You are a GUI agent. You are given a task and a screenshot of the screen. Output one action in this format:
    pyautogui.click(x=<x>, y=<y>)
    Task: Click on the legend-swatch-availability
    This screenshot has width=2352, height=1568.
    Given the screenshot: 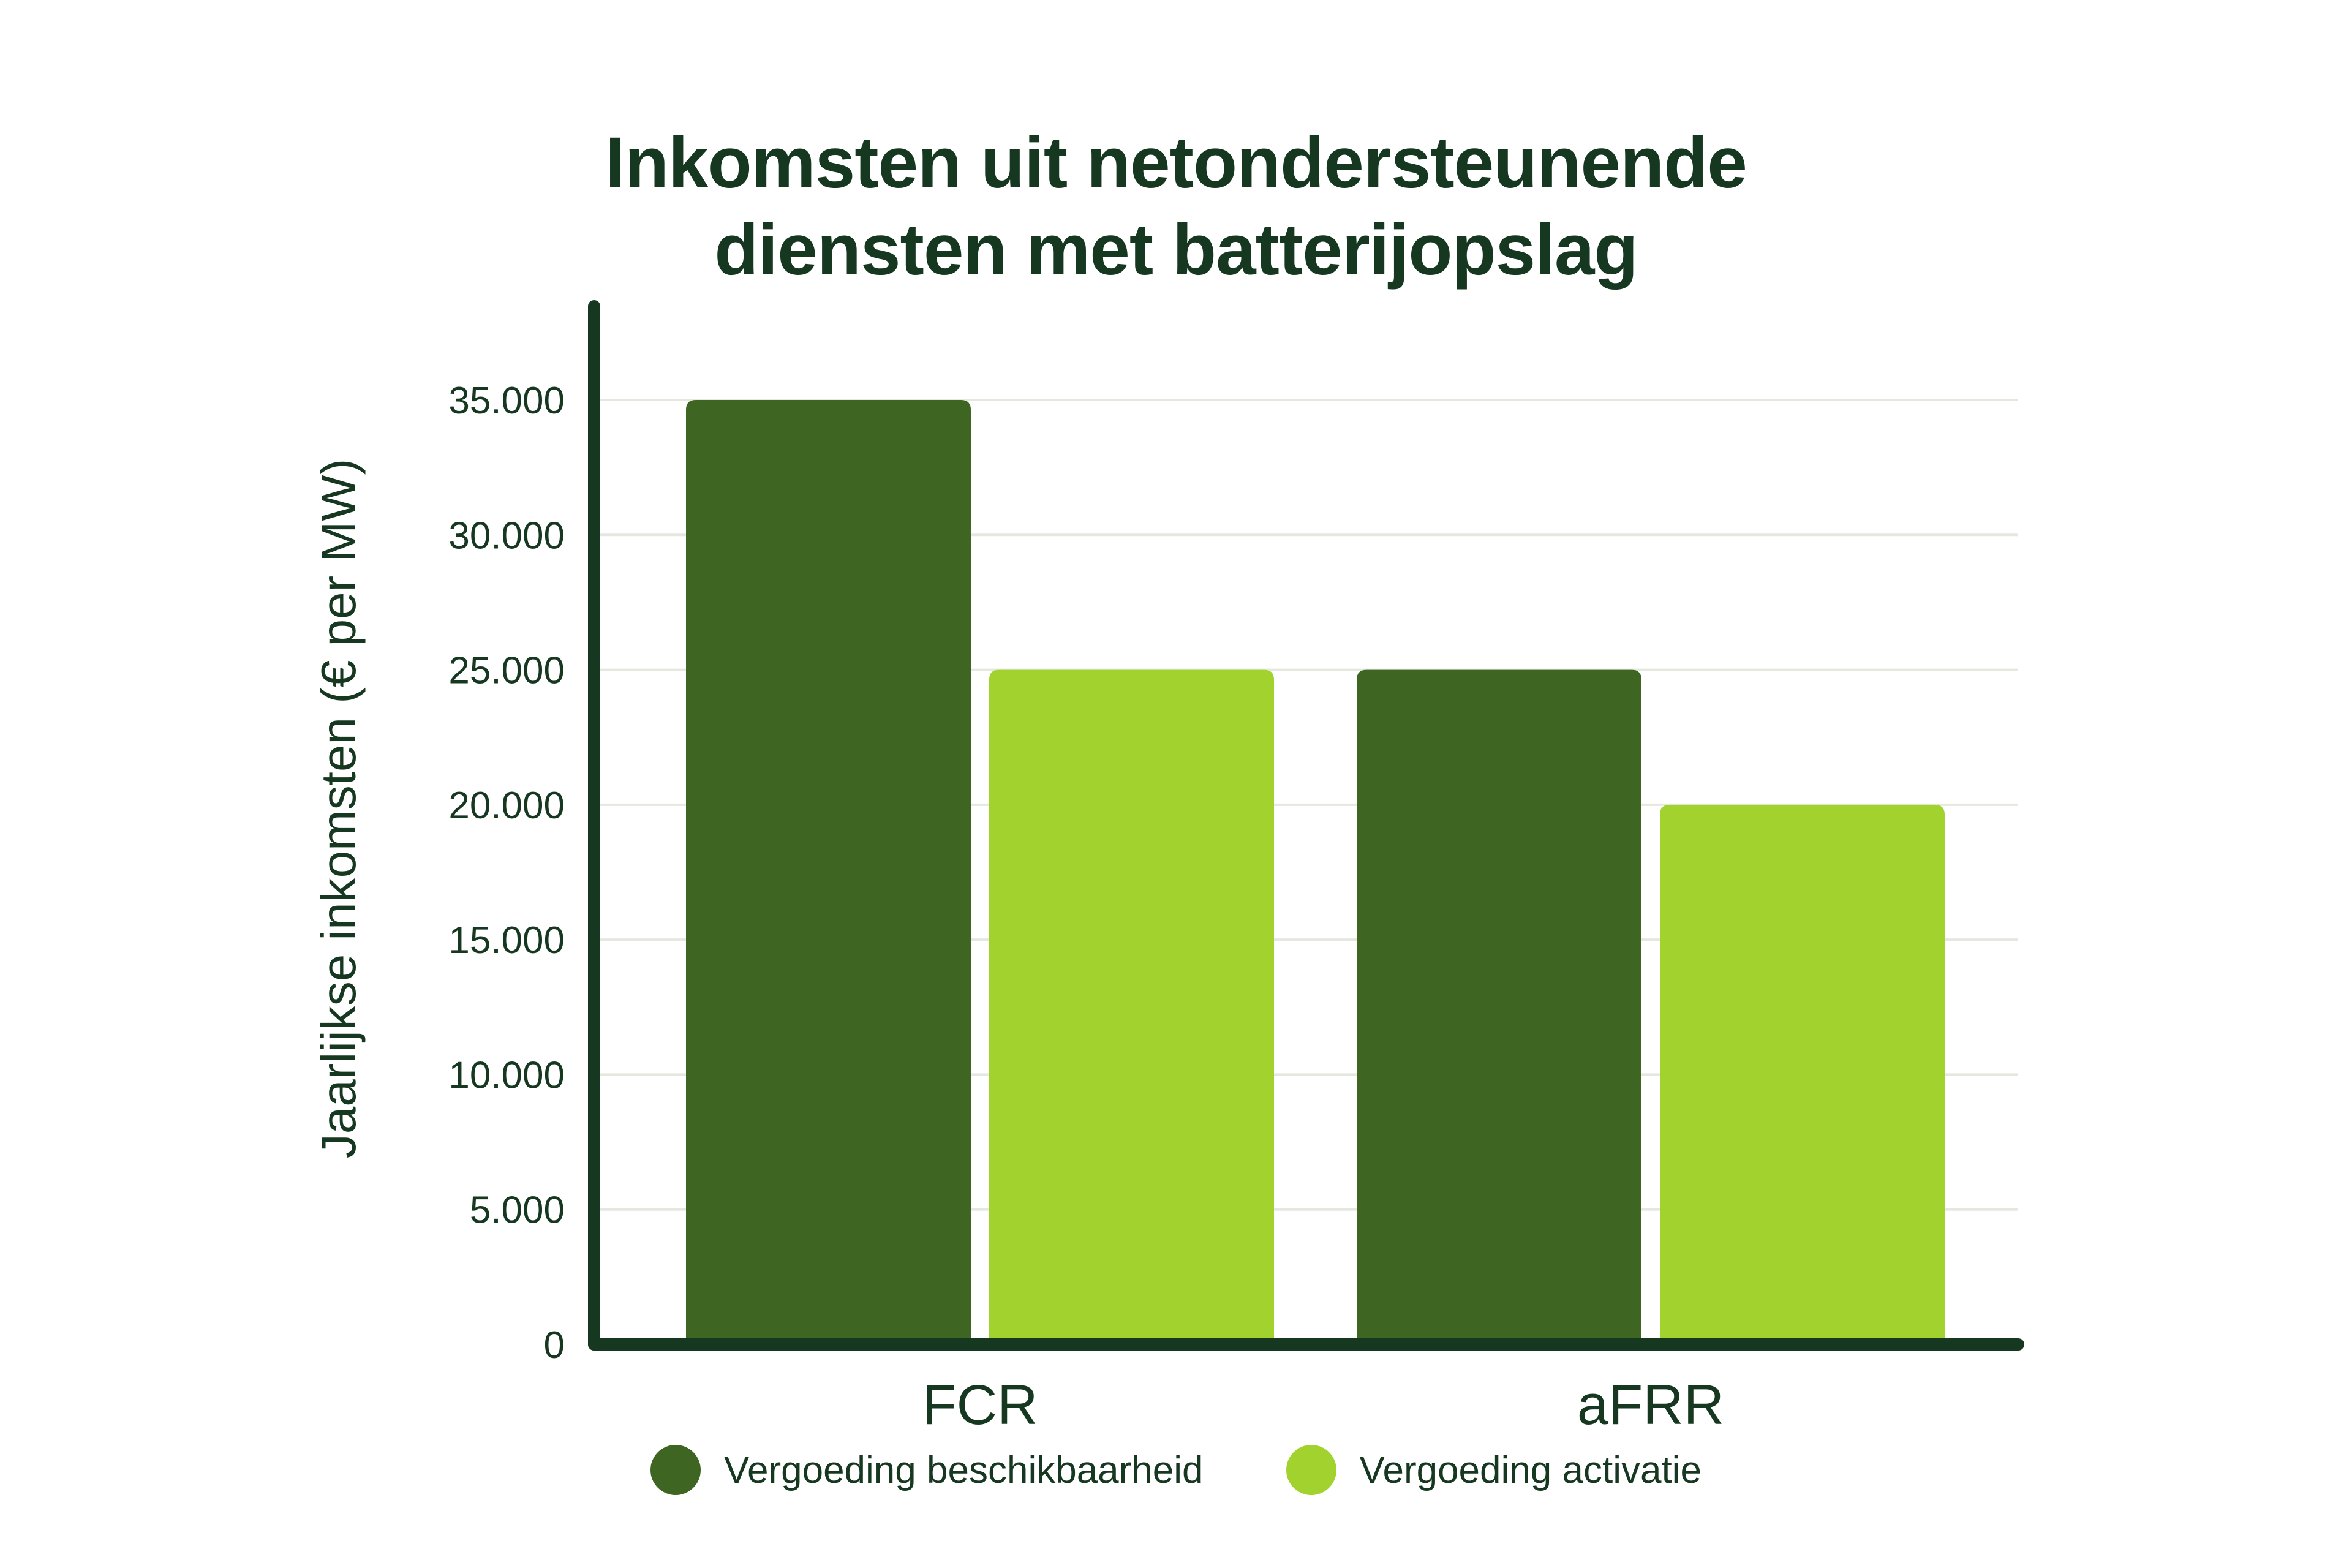 What is the action you would take?
    pyautogui.click(x=676, y=1470)
    